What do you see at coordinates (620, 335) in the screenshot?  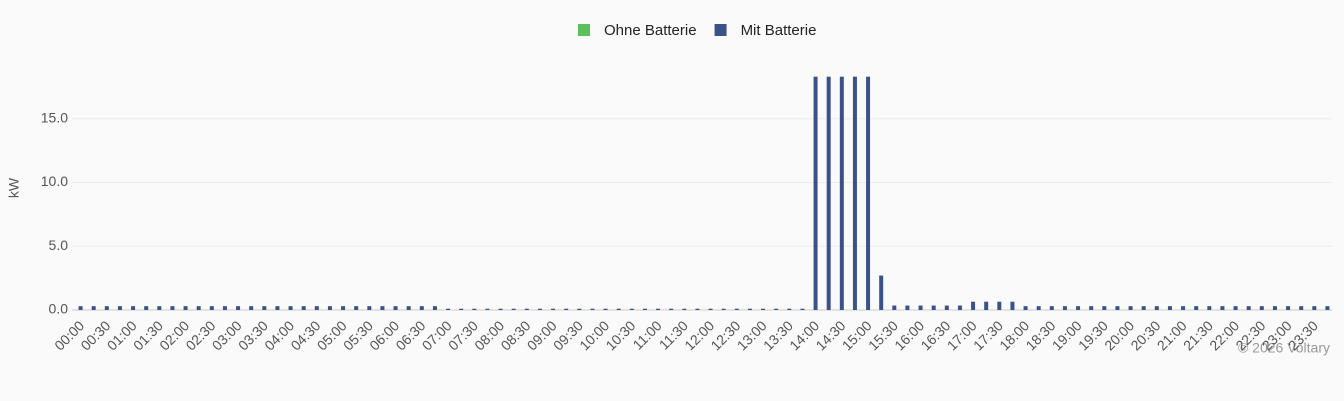 I see `x-tick-label: 10:30` at bounding box center [620, 335].